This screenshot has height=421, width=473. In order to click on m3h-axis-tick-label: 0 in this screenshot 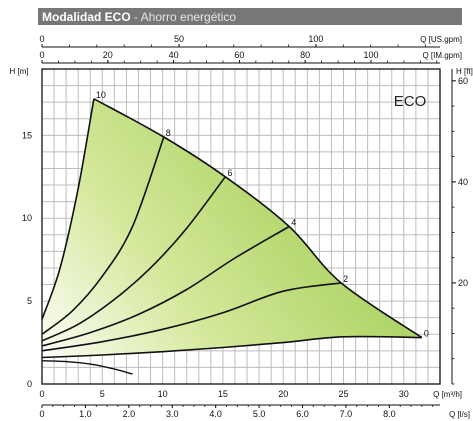, I will do `click(41, 394)`.